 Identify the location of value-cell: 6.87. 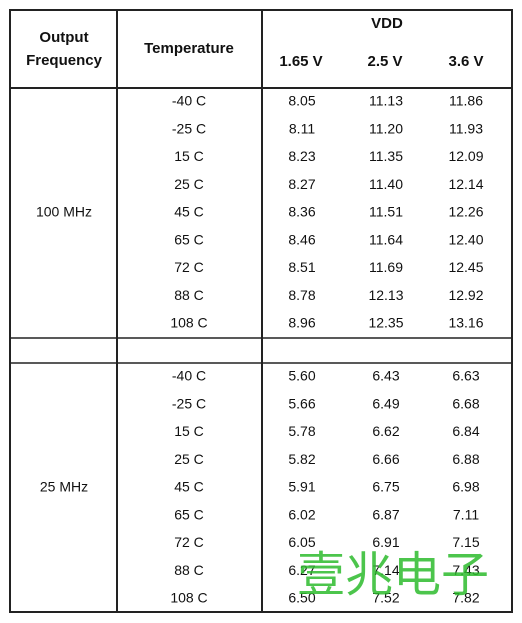
(385, 514).